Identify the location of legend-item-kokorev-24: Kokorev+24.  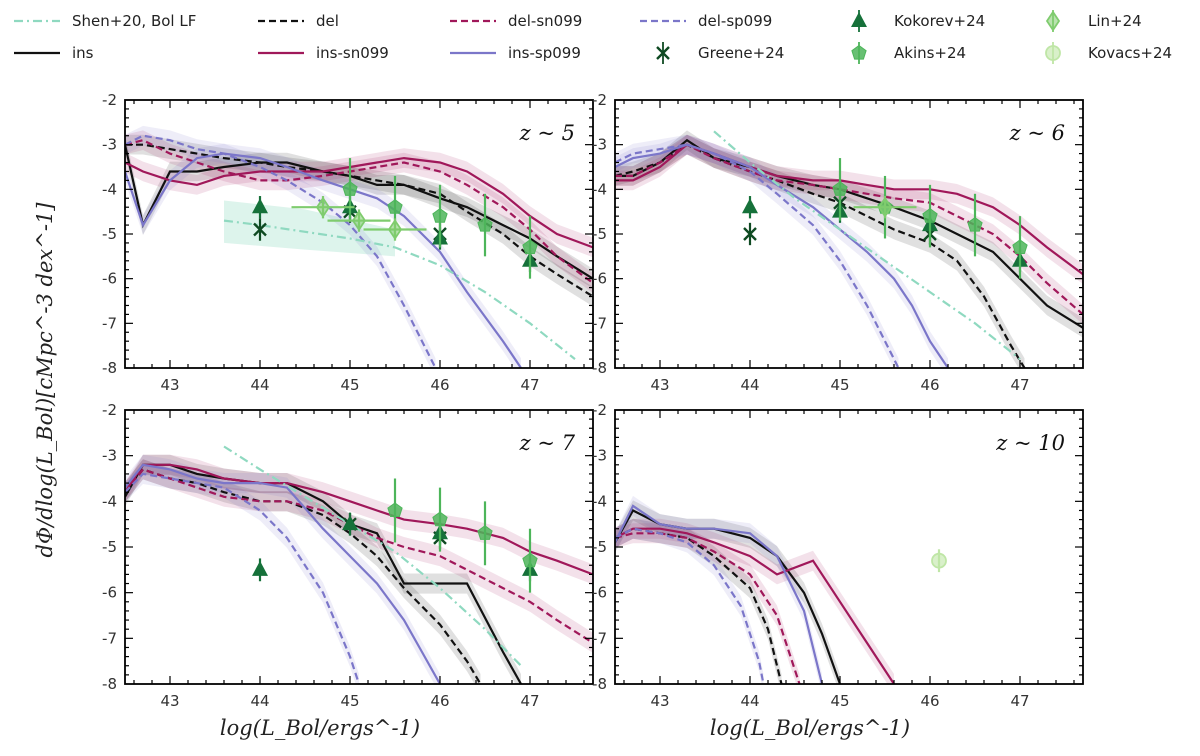
(918, 21).